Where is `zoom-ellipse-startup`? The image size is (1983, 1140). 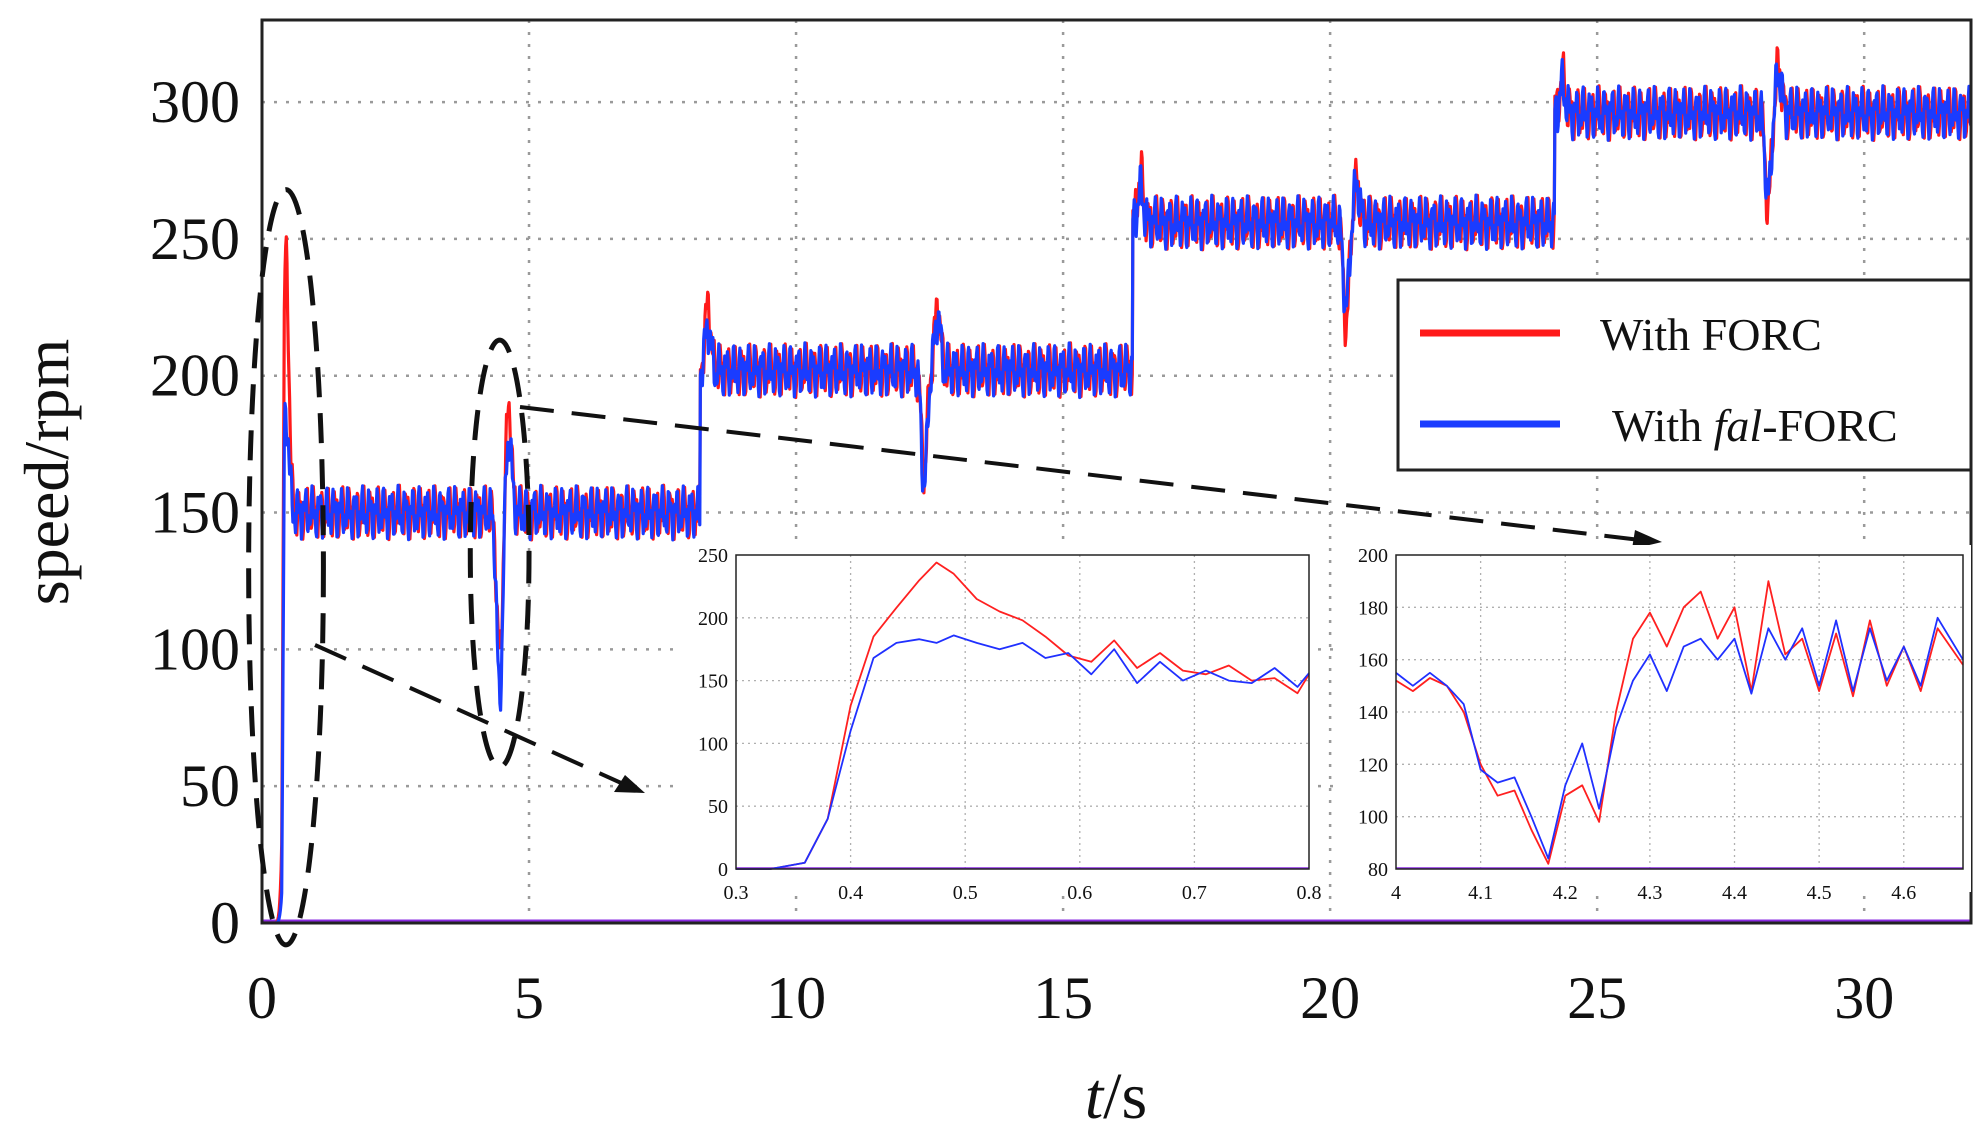
zoom-ellipse-startup is located at coordinates (286, 567).